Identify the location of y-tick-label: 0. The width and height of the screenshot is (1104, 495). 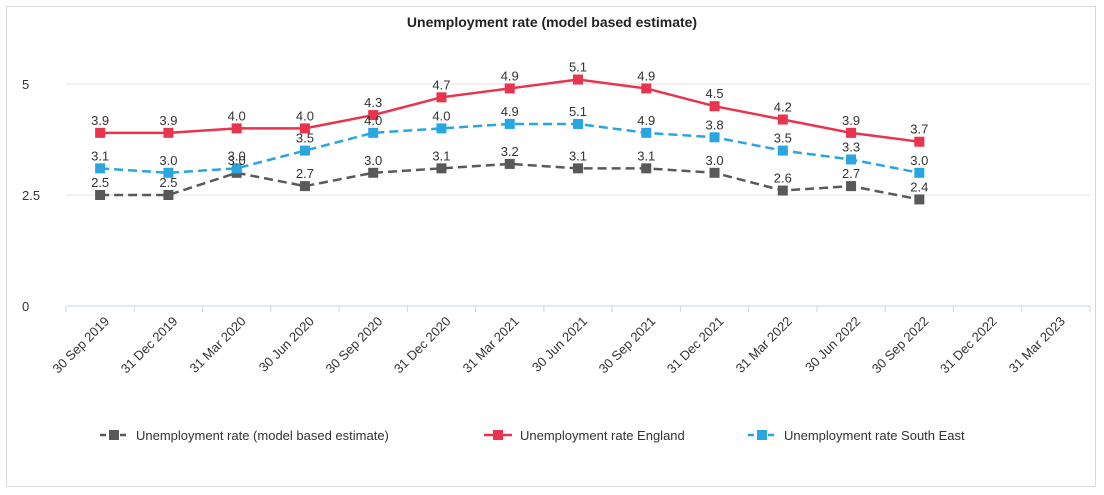
(25, 306).